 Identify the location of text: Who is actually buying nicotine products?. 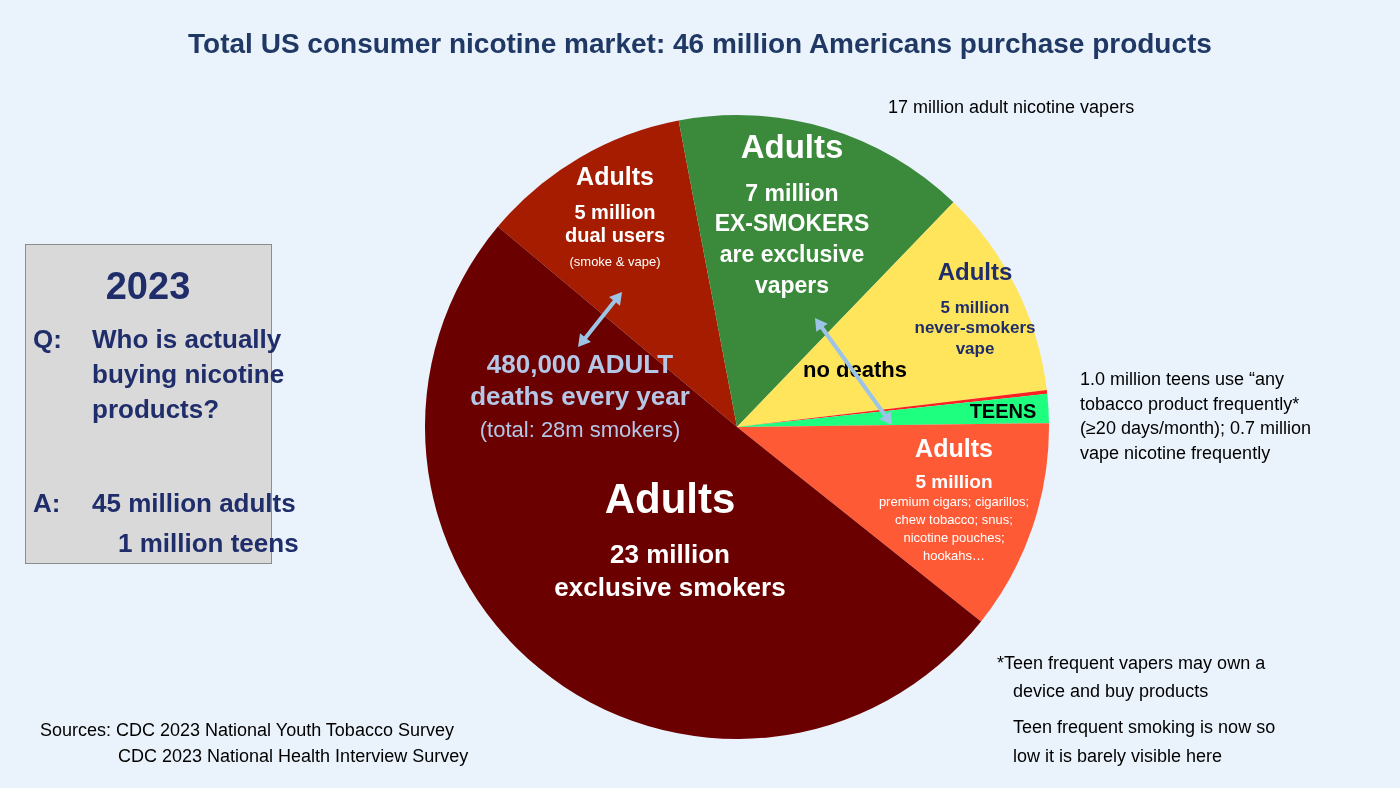
(188, 374).